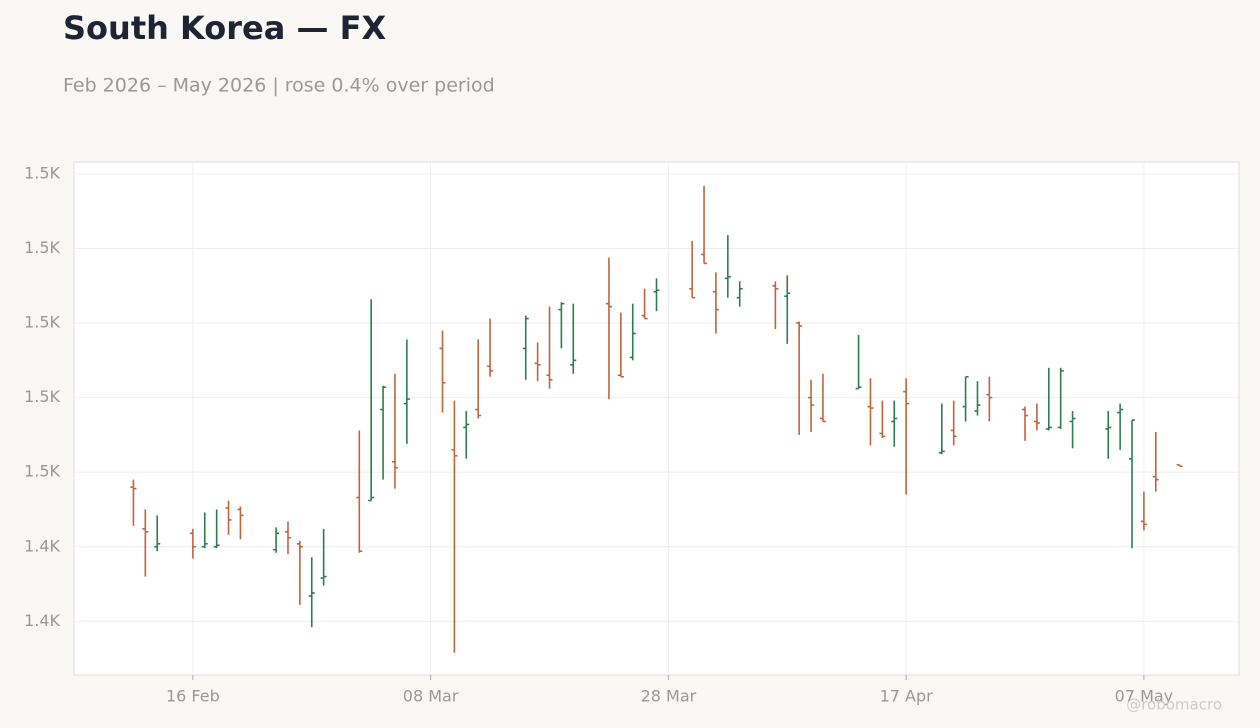  I want to click on x-tick-label: 16 Feb, so click(193, 696).